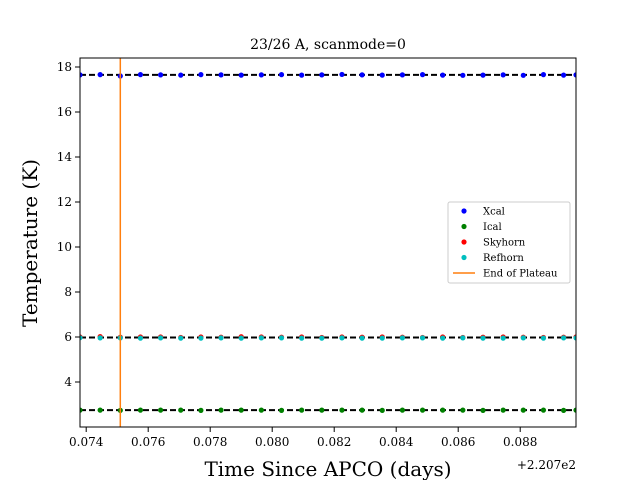 Image resolution: width=640 pixels, height=480 pixels. Describe the element at coordinates (64, 202) in the screenshot. I see `y-tick-label: 12` at that location.